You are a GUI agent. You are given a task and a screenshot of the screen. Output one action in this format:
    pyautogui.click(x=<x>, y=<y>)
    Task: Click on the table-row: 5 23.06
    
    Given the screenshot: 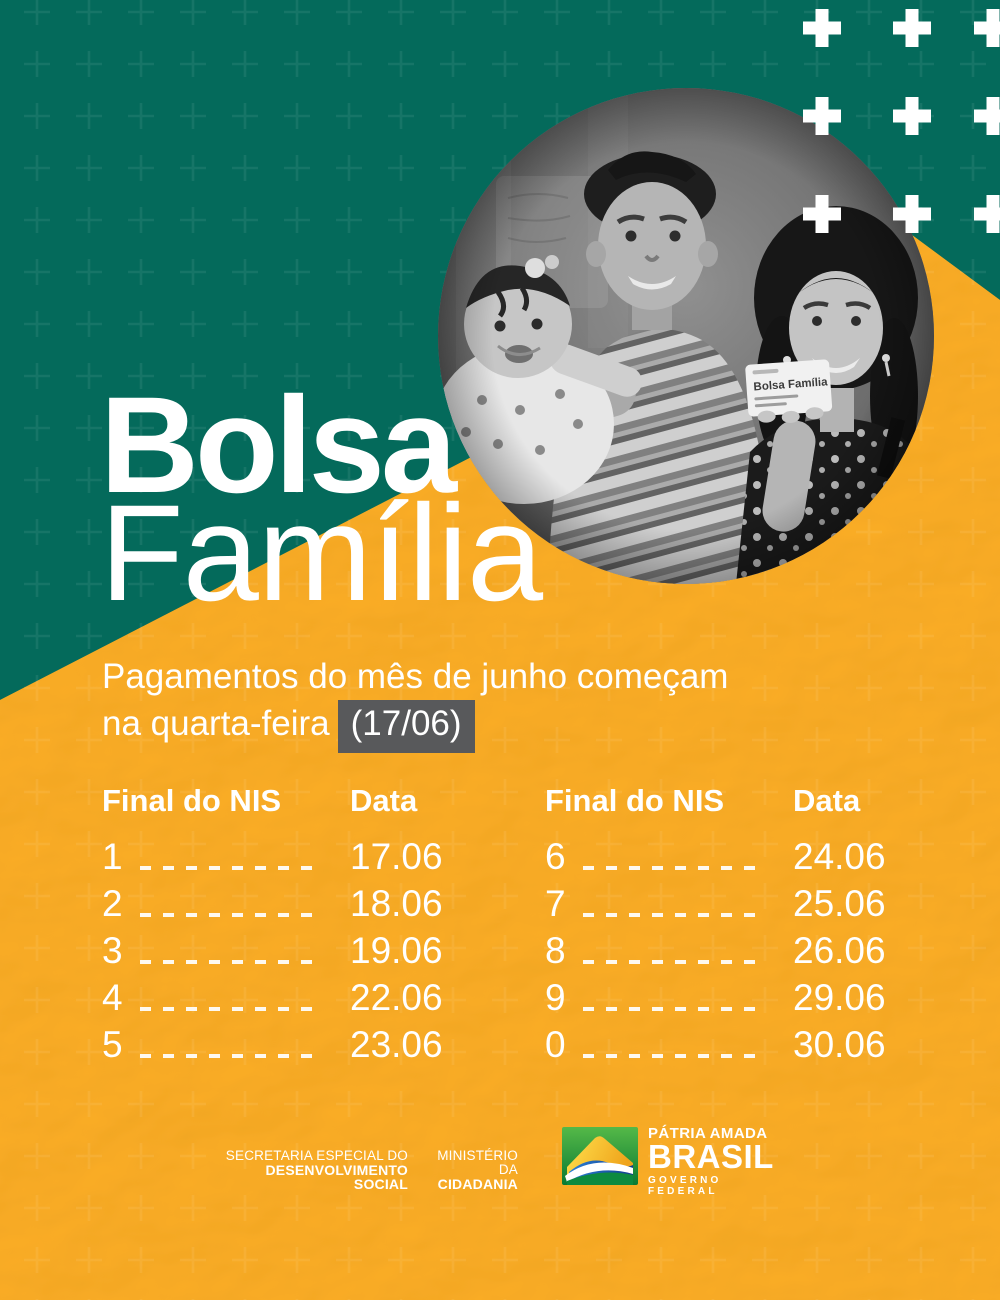 What is the action you would take?
    pyautogui.click(x=274, y=1045)
    